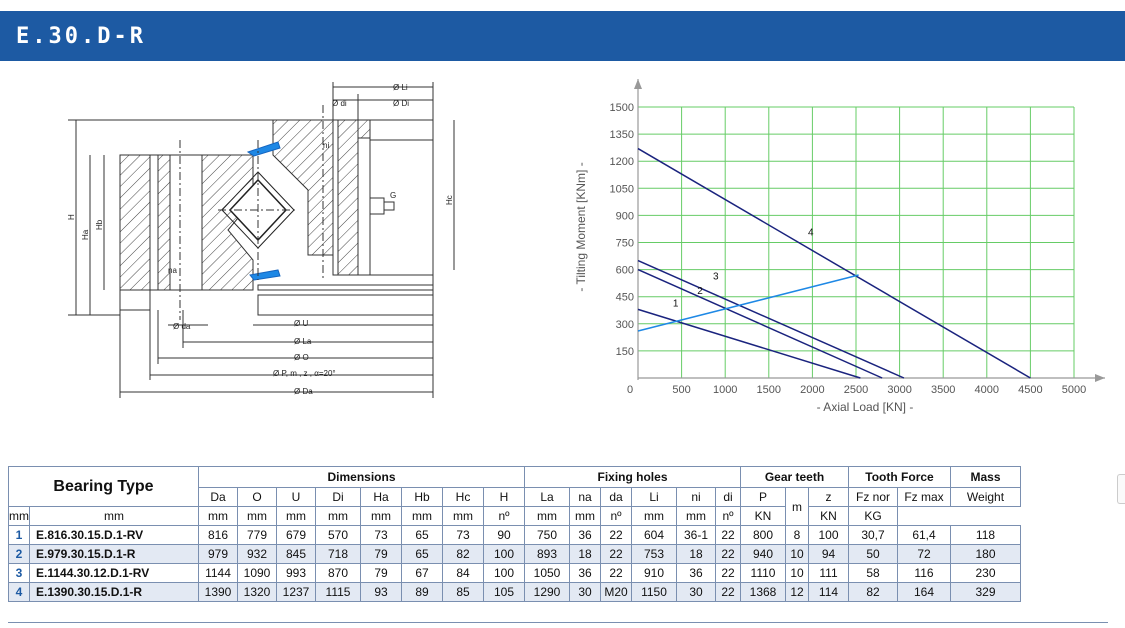 This screenshot has width=1125, height=628. What do you see at coordinates (625, 298) in the screenshot?
I see `y-tick-label: 450` at bounding box center [625, 298].